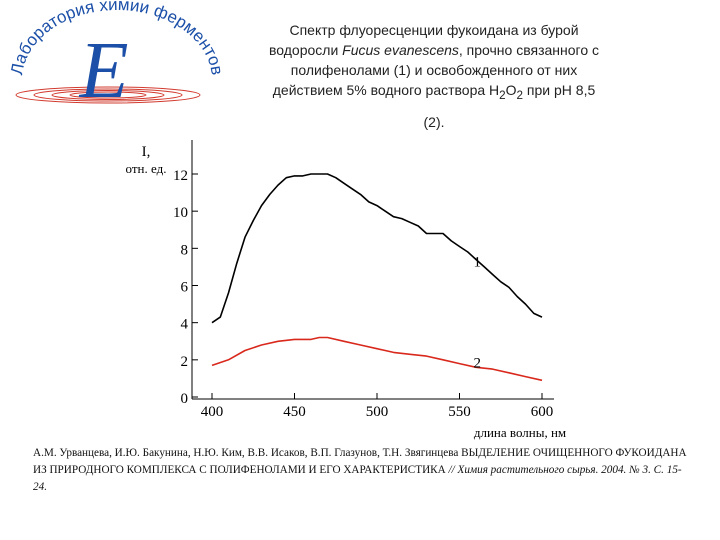  Describe the element at coordinates (185, 399) in the screenshot. I see `y-tick-label: 0` at that location.